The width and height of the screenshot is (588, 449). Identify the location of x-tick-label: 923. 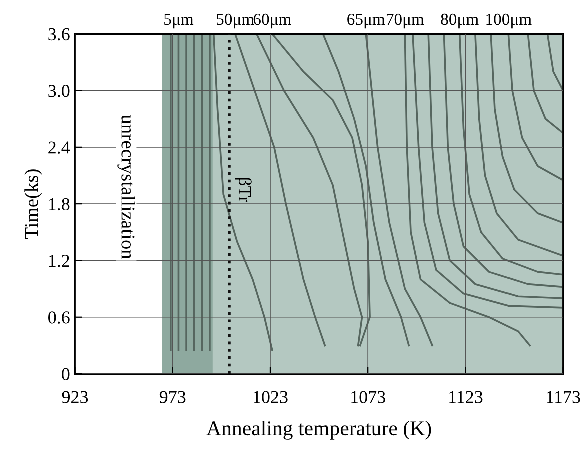
(75, 397).